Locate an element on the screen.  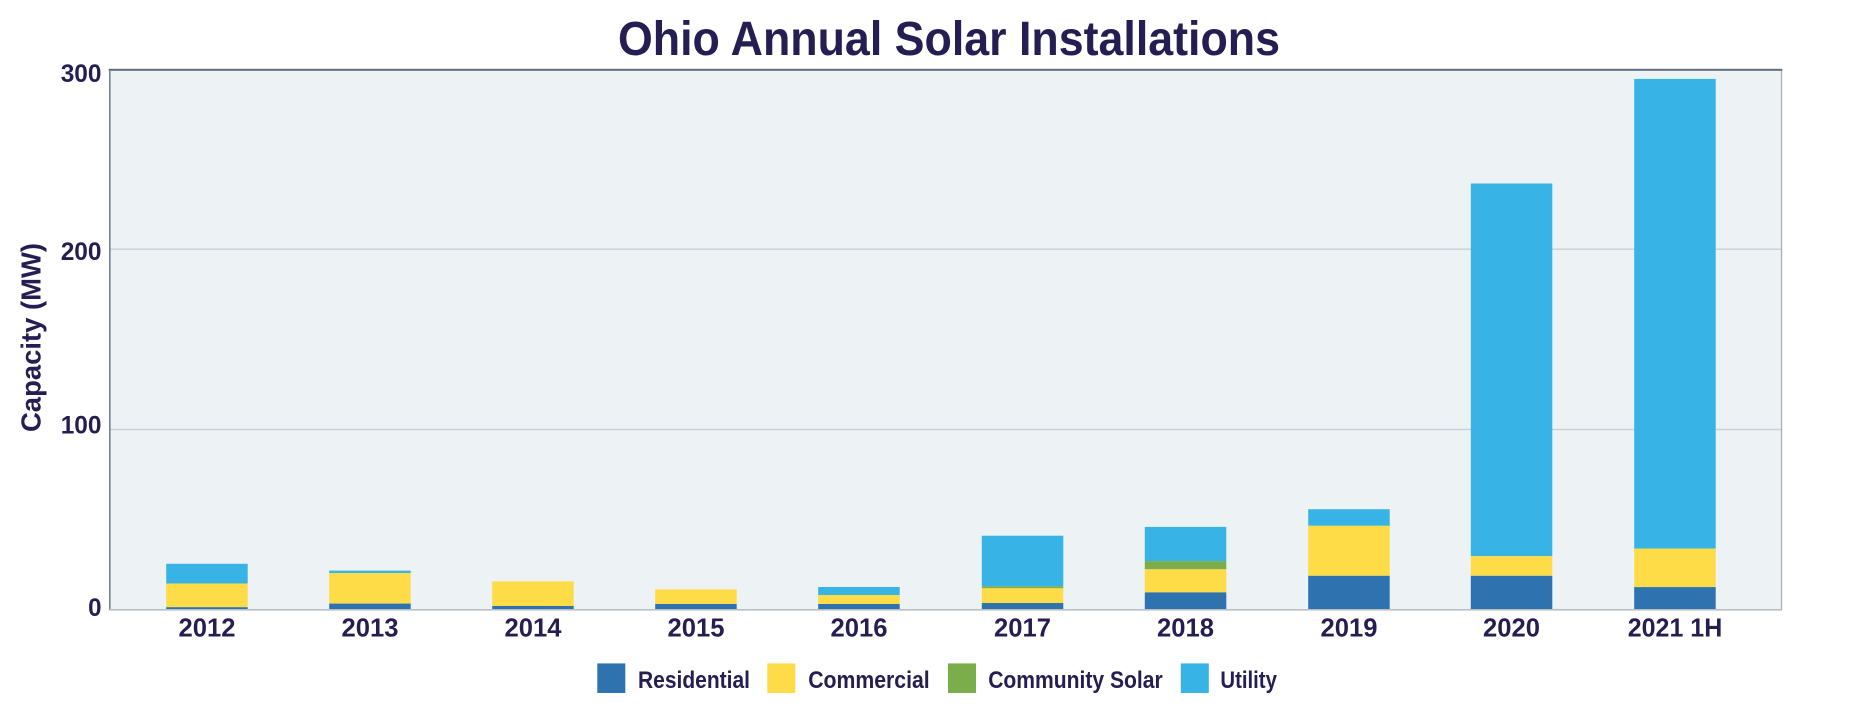
svg-text: 2016 is located at coordinates (859, 628).